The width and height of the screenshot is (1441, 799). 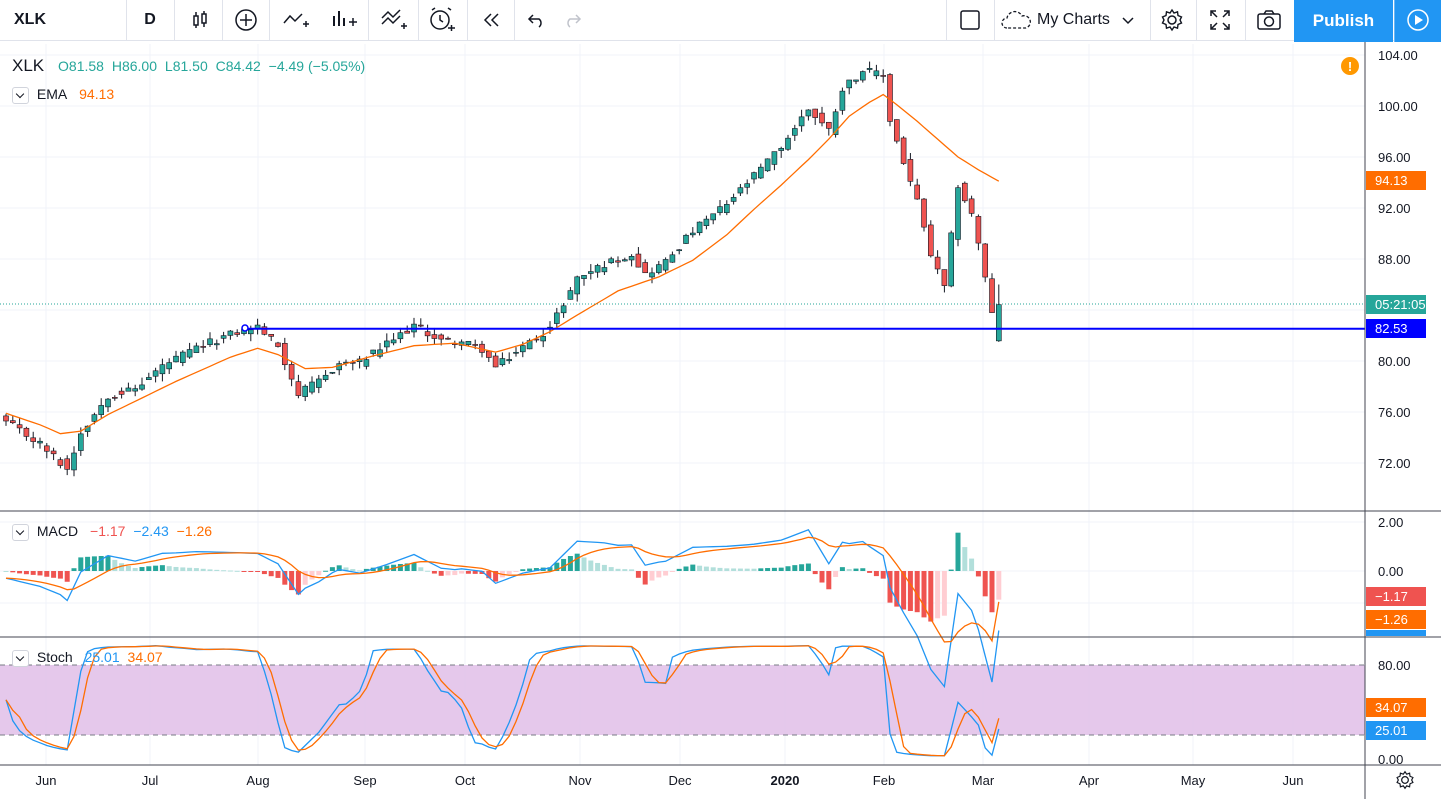 What do you see at coordinates (89, 658) in the screenshot?
I see `stoch-legend: Stoch 25.01 34.07` at bounding box center [89, 658].